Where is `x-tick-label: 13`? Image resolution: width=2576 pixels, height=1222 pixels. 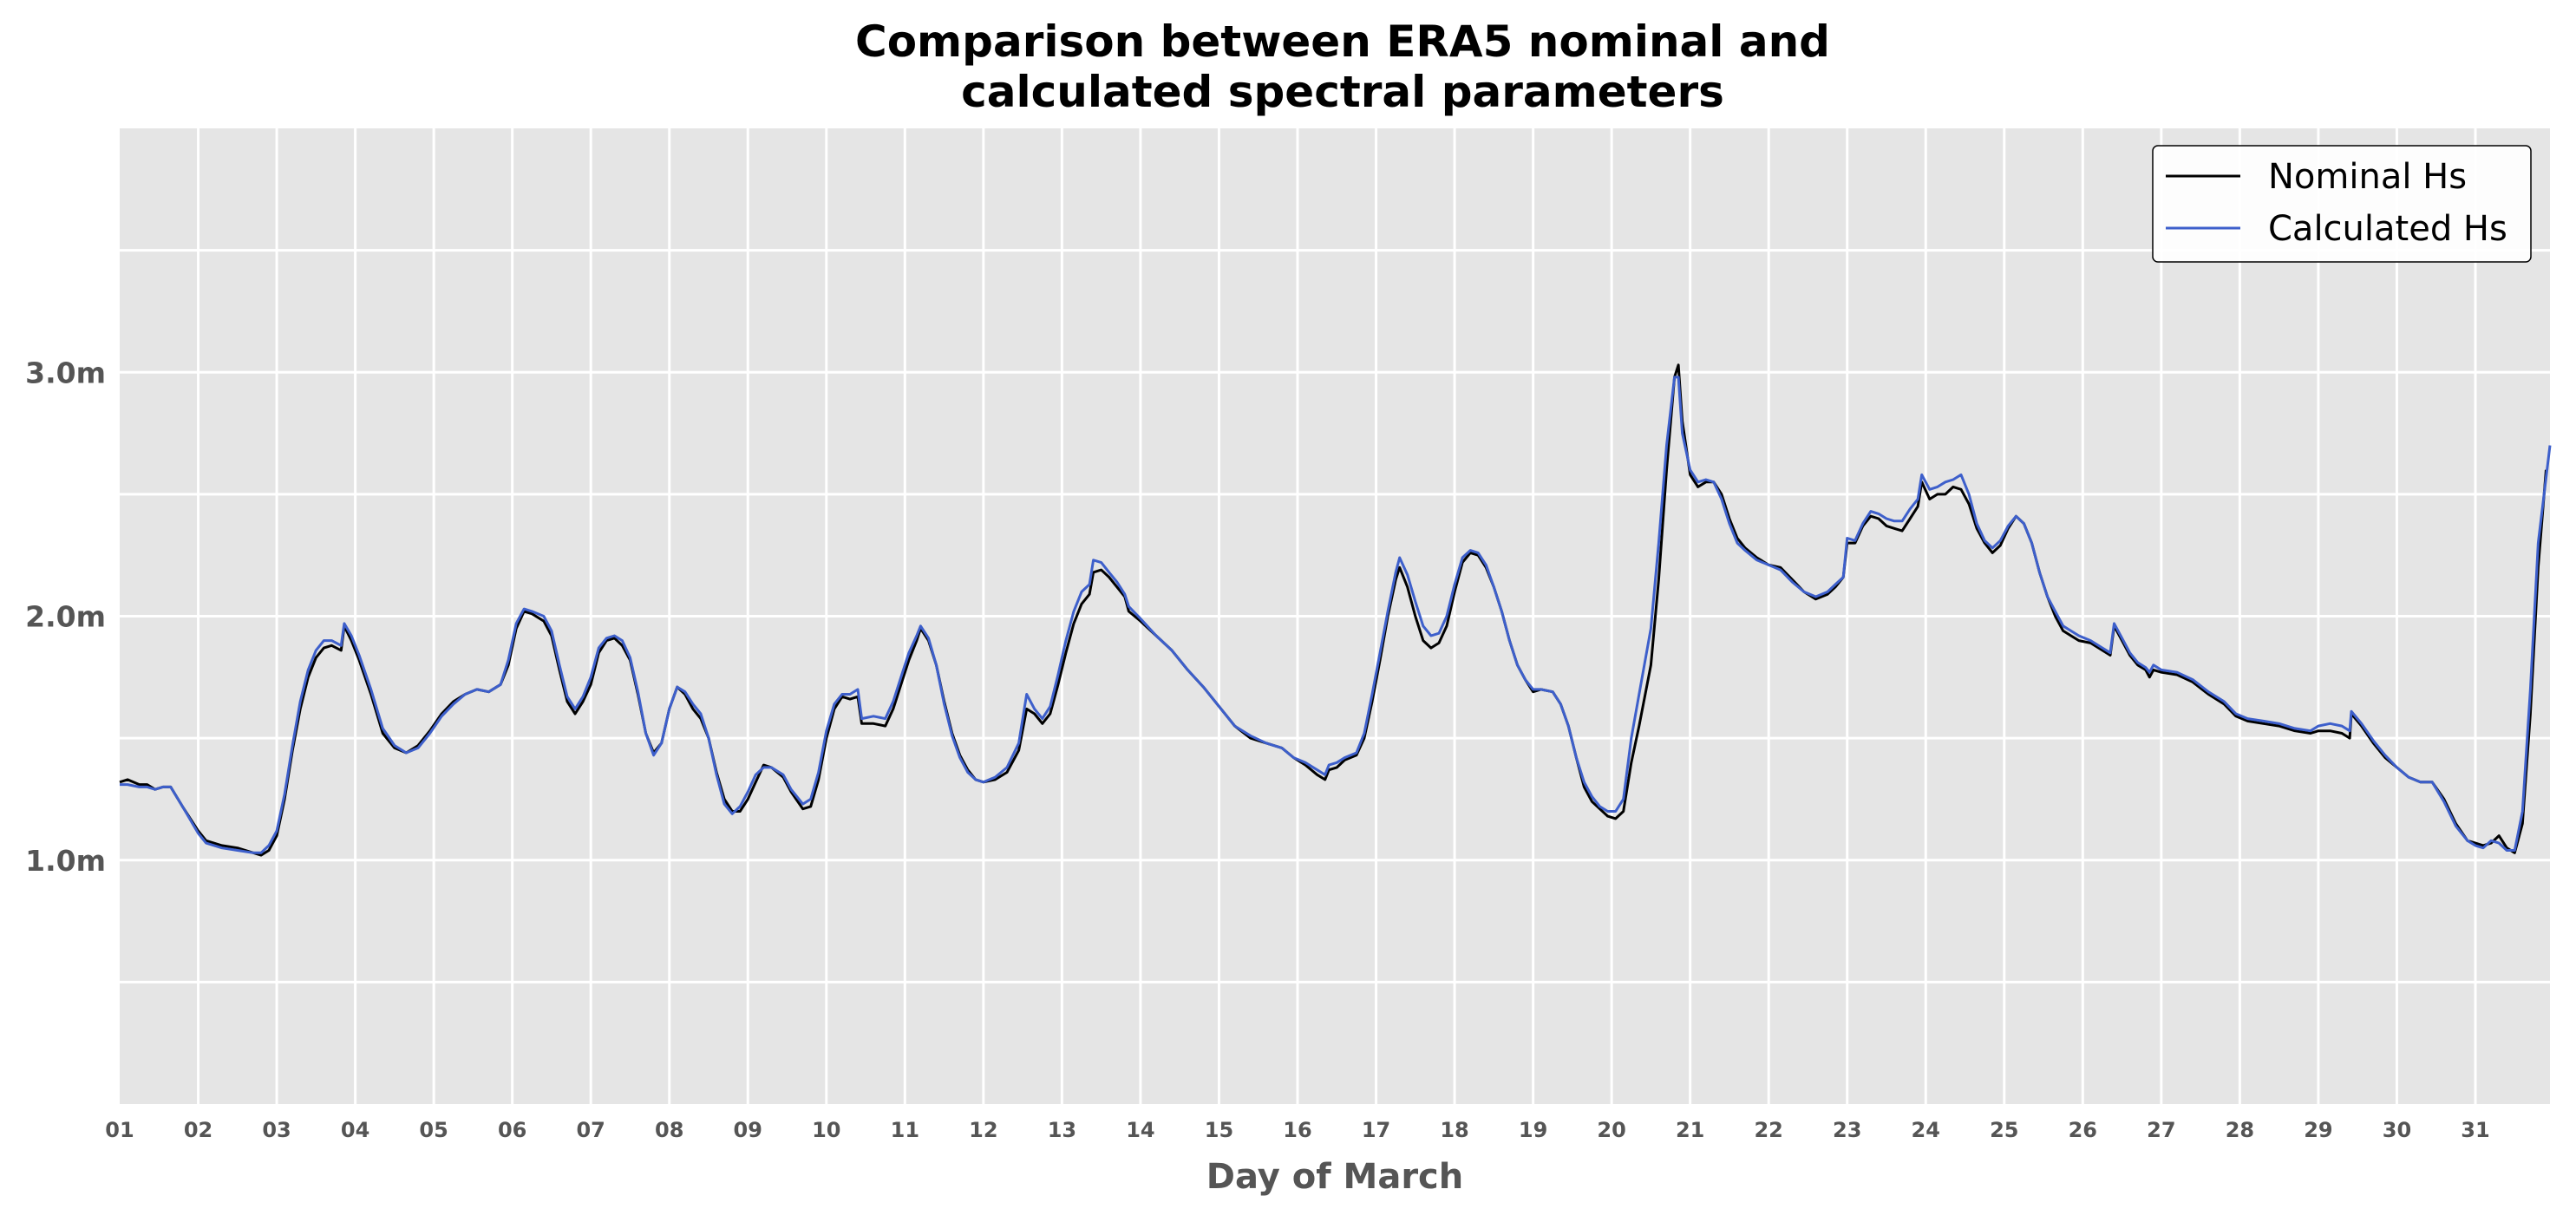 x-tick-label: 13 is located at coordinates (1062, 1130).